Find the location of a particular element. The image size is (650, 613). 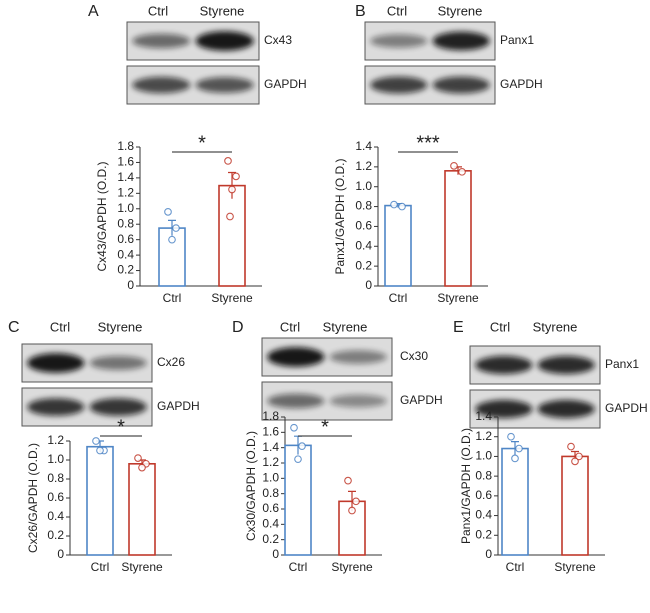

y-axis-label: Cx26/GAPDH (O.D.) is located at coordinates (33, 498).